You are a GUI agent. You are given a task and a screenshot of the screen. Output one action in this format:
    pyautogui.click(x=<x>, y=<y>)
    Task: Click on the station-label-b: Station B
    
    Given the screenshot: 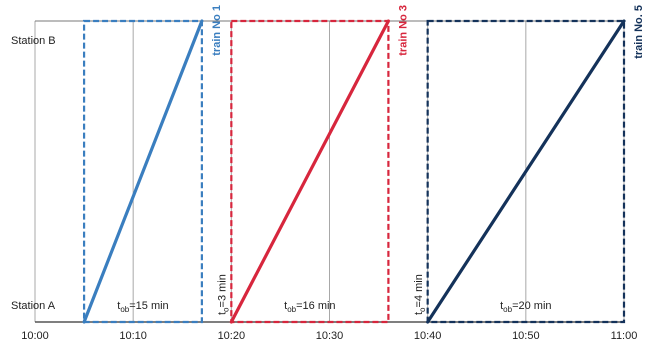 What is the action you would take?
    pyautogui.click(x=33, y=41)
    